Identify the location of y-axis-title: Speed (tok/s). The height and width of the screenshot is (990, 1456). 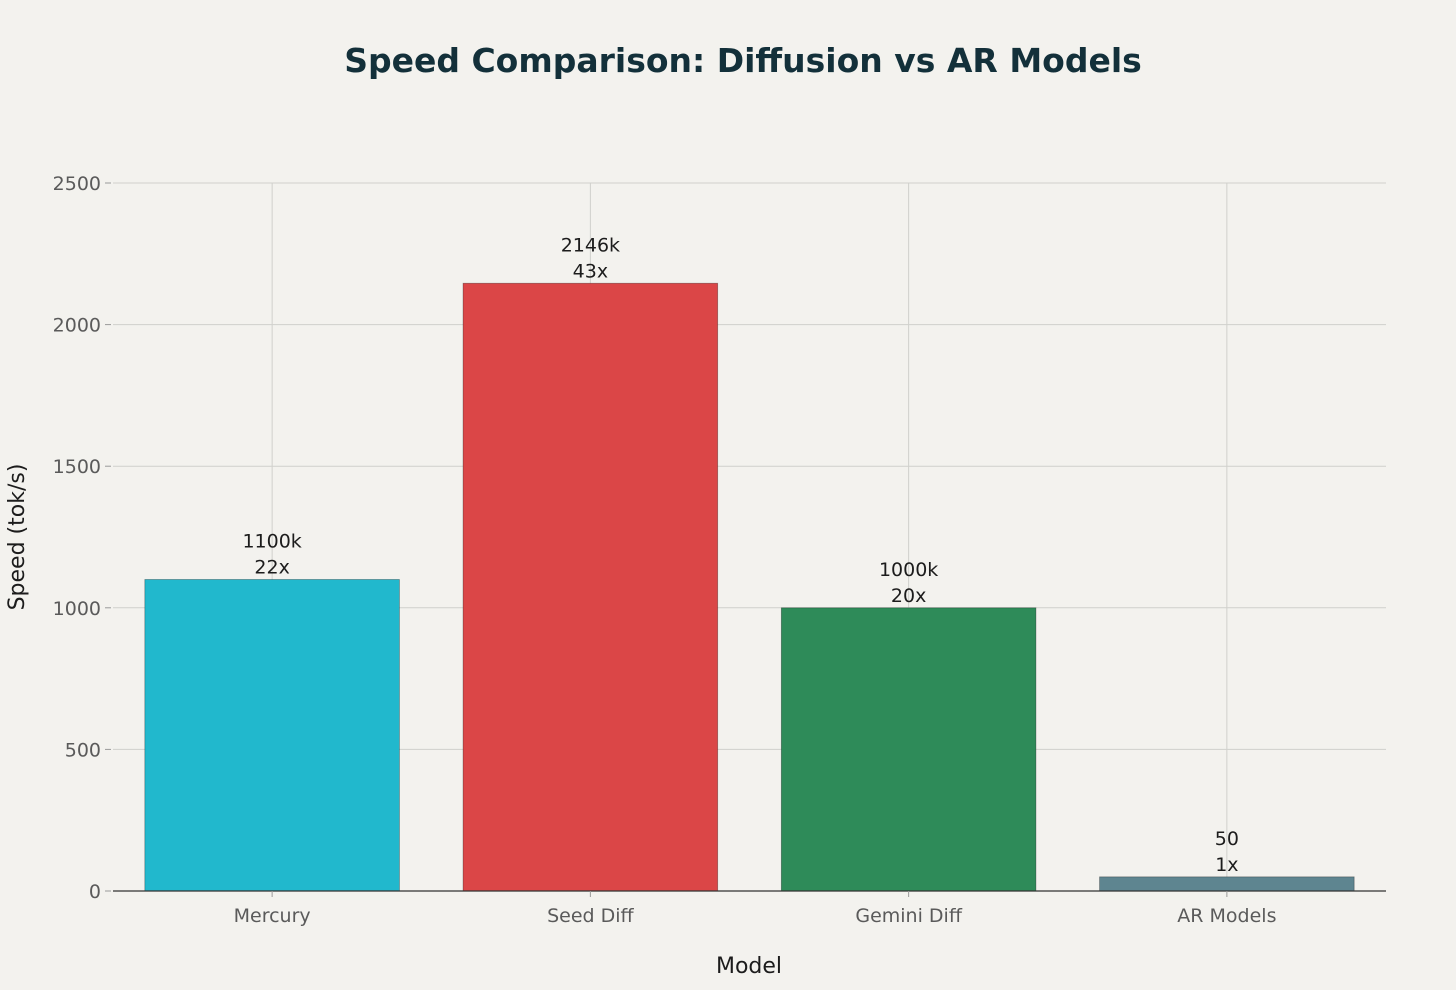
(17, 537).